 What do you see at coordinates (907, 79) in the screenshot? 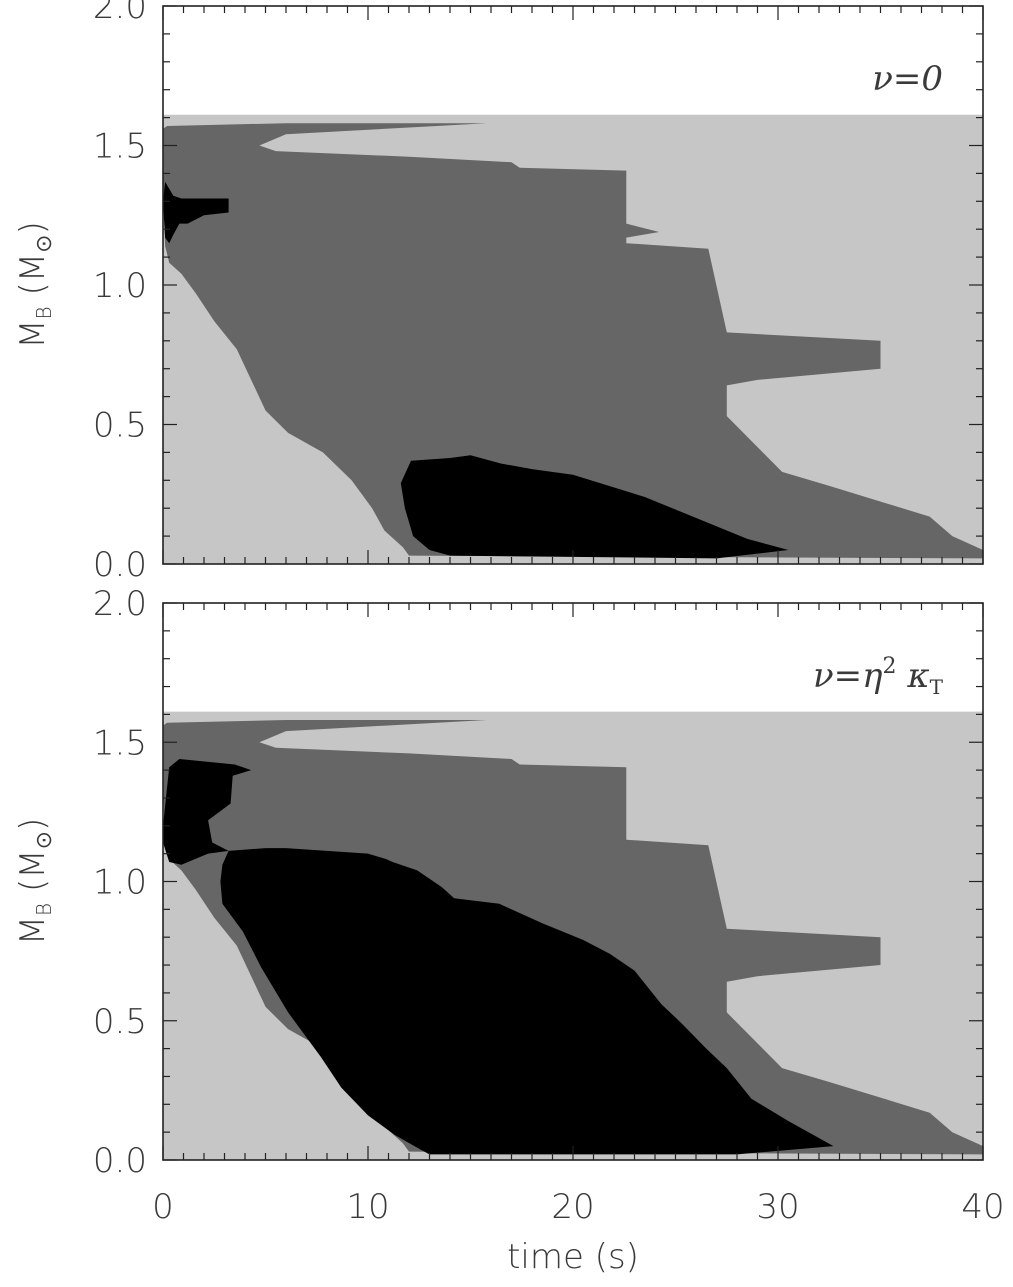
I see `panel-annotation: ν=0` at bounding box center [907, 79].